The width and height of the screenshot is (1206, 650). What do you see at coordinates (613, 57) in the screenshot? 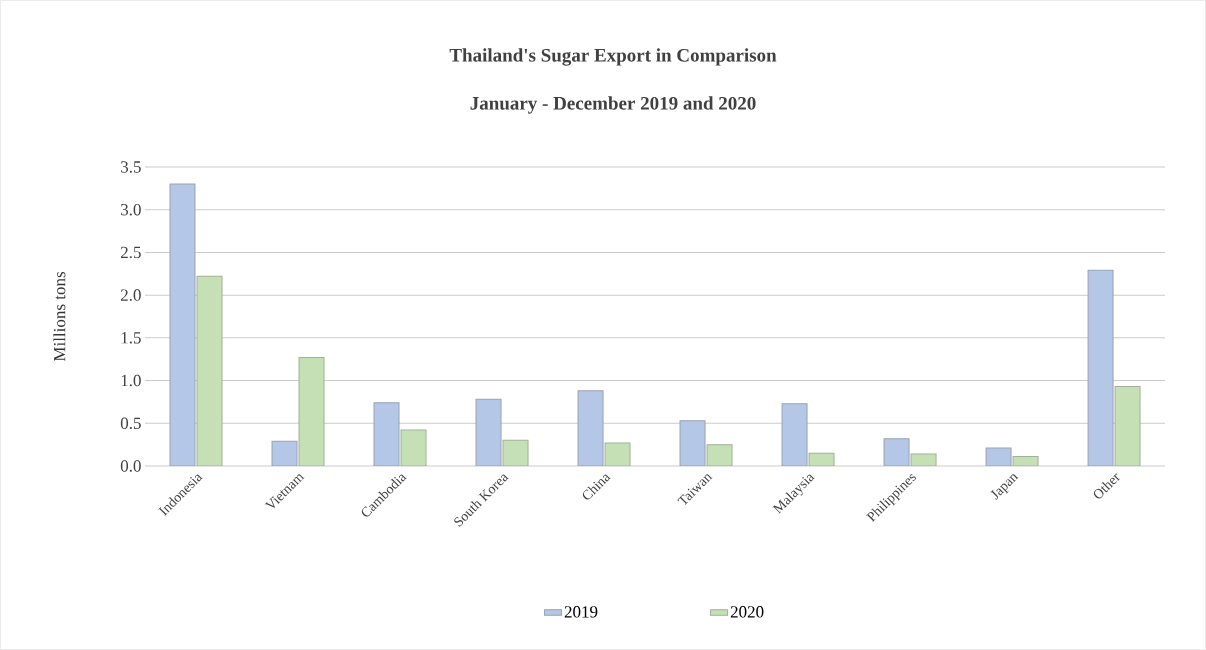
I see `chart-title: Thailand's Sugar Export in Comparison` at bounding box center [613, 57].